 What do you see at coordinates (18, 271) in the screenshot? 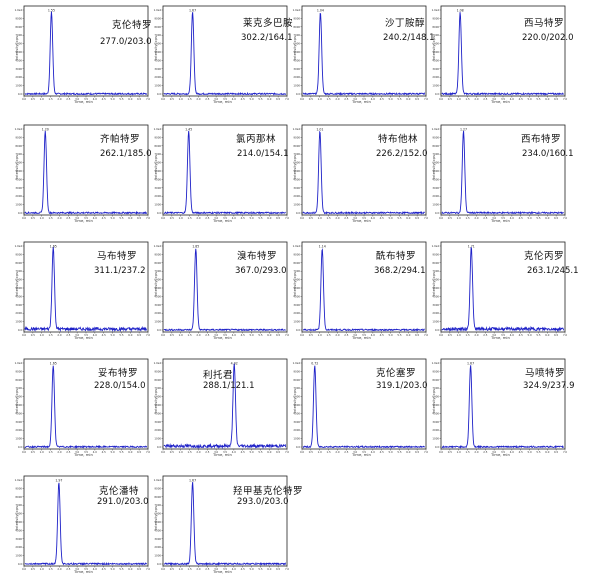
I see `y-tick-label: 7000` at bounding box center [18, 271].